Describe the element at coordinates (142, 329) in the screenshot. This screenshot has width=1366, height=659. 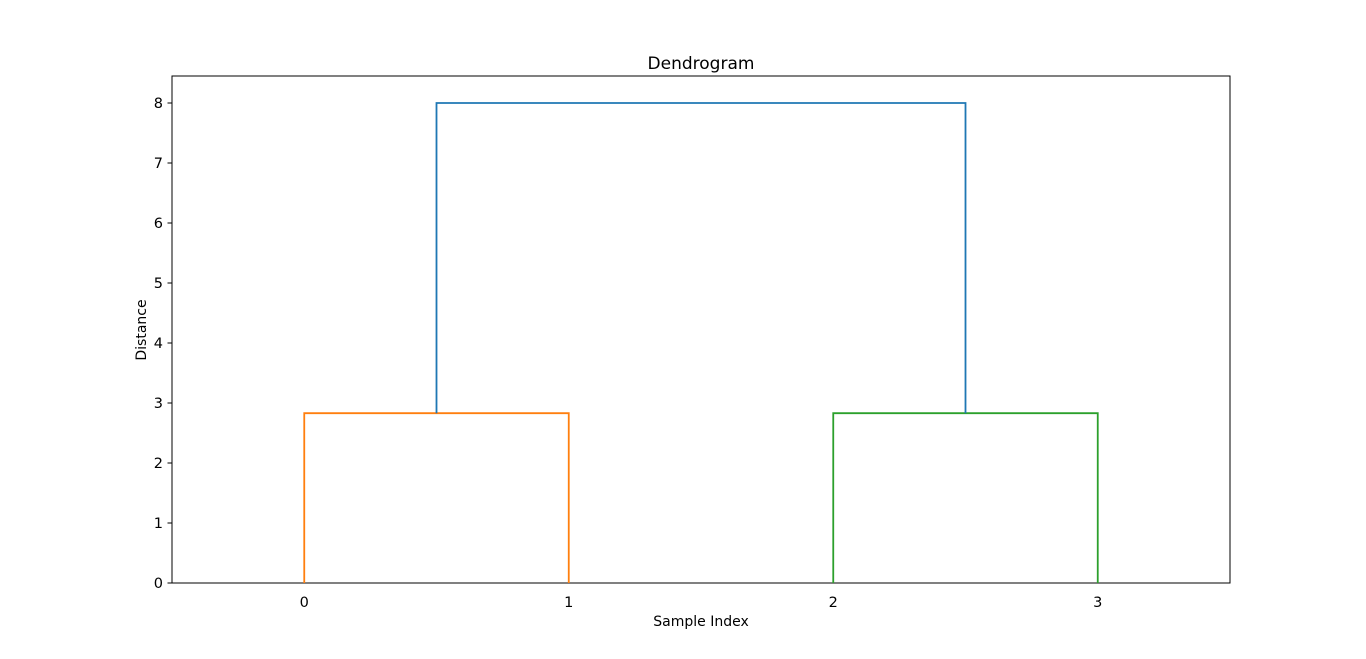
I see `y-axis-label: Distance` at that location.